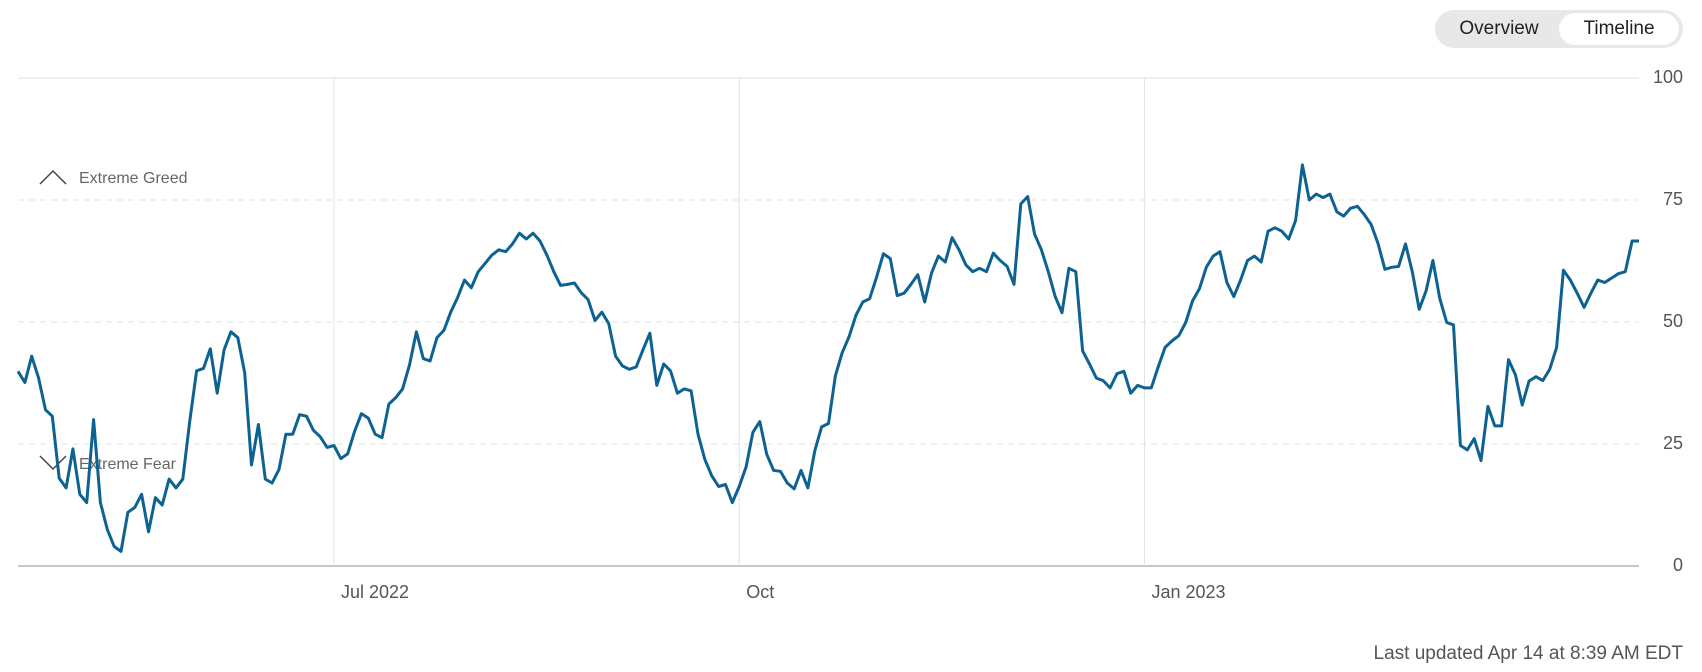 This screenshot has width=1702, height=672. What do you see at coordinates (133, 178) in the screenshot?
I see `zone-label: Extreme Greed` at bounding box center [133, 178].